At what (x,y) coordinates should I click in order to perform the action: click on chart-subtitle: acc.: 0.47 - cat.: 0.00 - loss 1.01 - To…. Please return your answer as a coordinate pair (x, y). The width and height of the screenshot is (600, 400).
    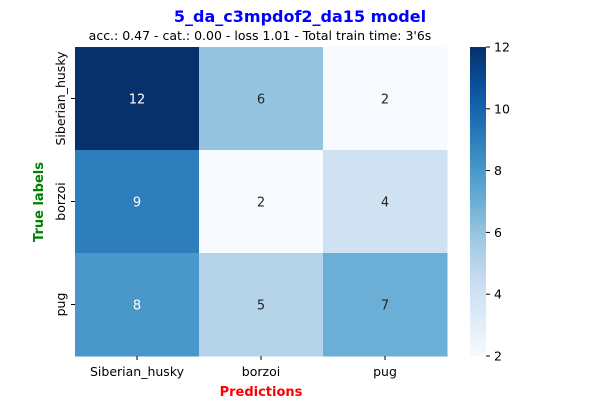
    Looking at the image, I should click on (260, 35).